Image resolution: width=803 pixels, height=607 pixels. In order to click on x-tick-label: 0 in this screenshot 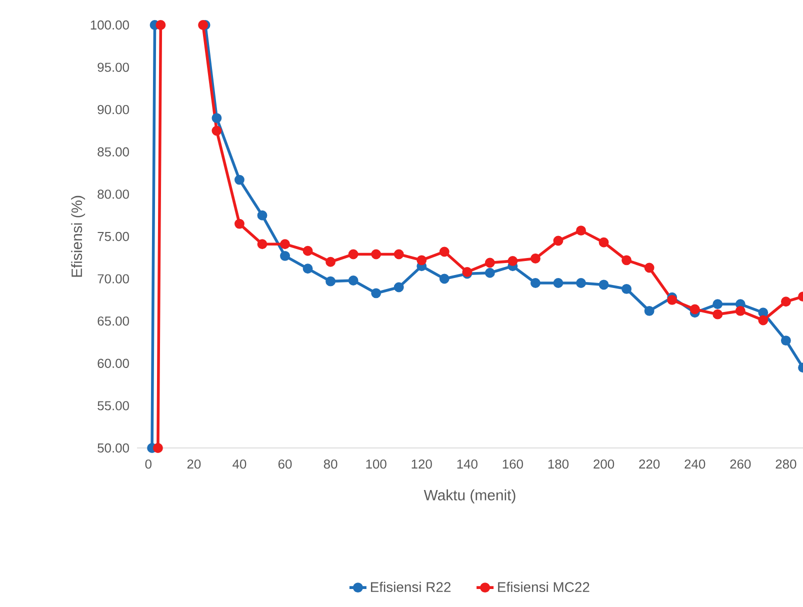, I will do `click(148, 464)`.